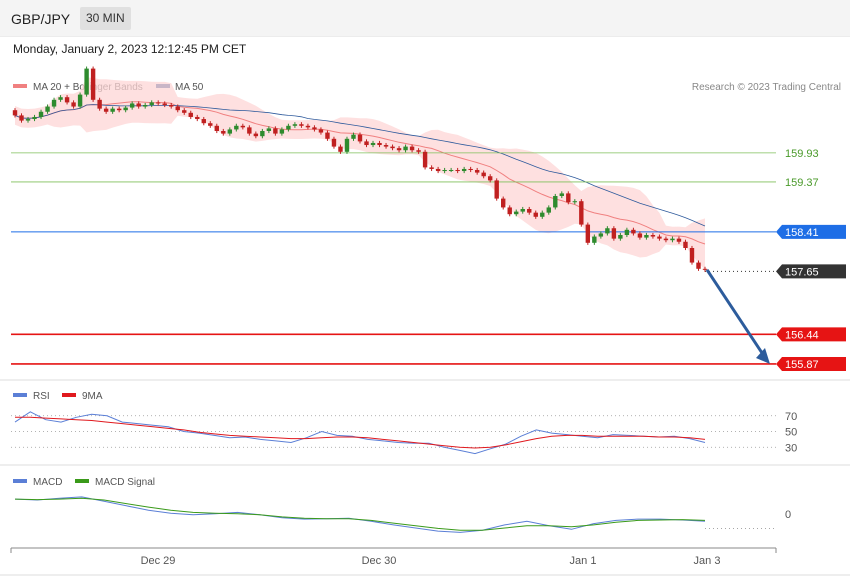 This screenshot has width=850, height=576. What do you see at coordinates (41, 19) in the screenshot?
I see `currency-pair: GBP/JPY` at bounding box center [41, 19].